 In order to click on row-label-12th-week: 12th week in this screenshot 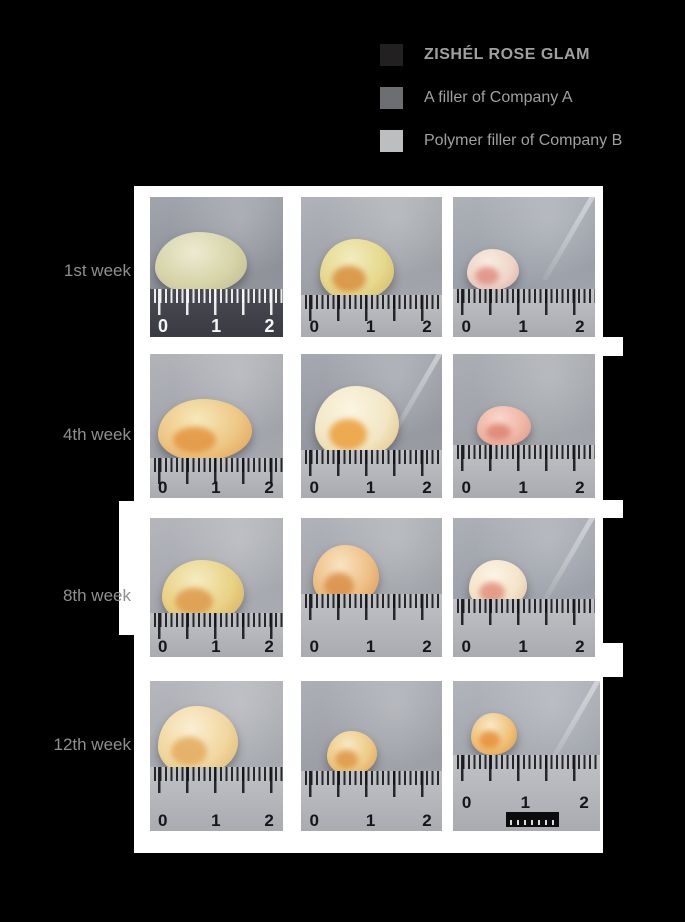, I will do `click(92, 744)`.